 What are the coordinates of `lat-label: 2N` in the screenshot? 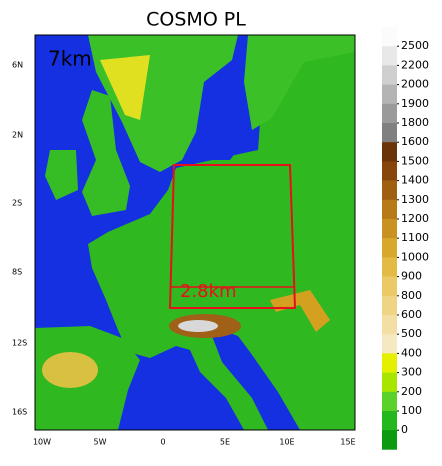 It's located at (17, 135).